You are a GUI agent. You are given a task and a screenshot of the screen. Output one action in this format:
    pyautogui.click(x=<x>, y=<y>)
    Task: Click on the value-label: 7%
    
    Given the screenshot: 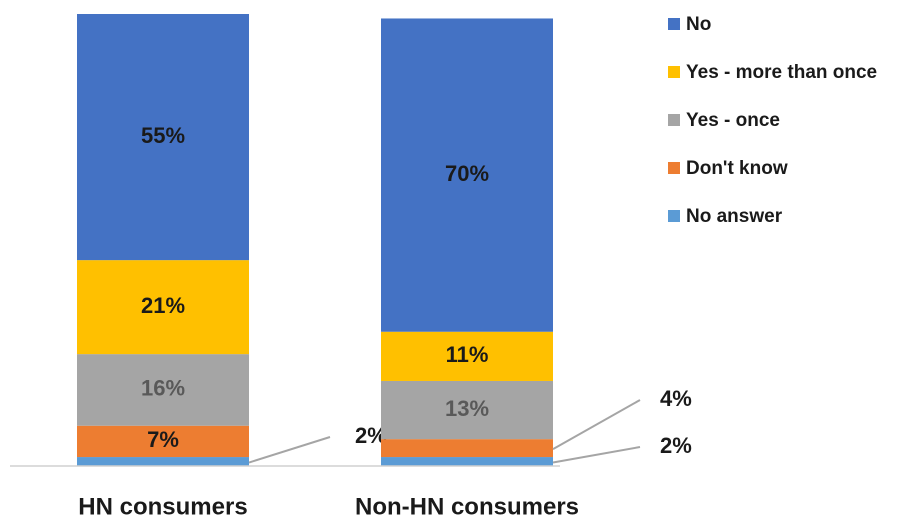 What is the action you would take?
    pyautogui.click(x=163, y=439)
    